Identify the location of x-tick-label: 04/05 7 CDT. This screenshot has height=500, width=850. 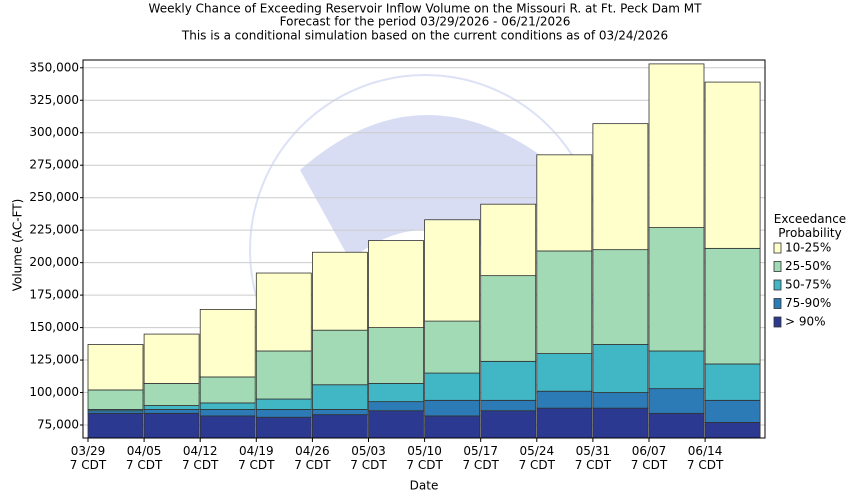
(144, 458).